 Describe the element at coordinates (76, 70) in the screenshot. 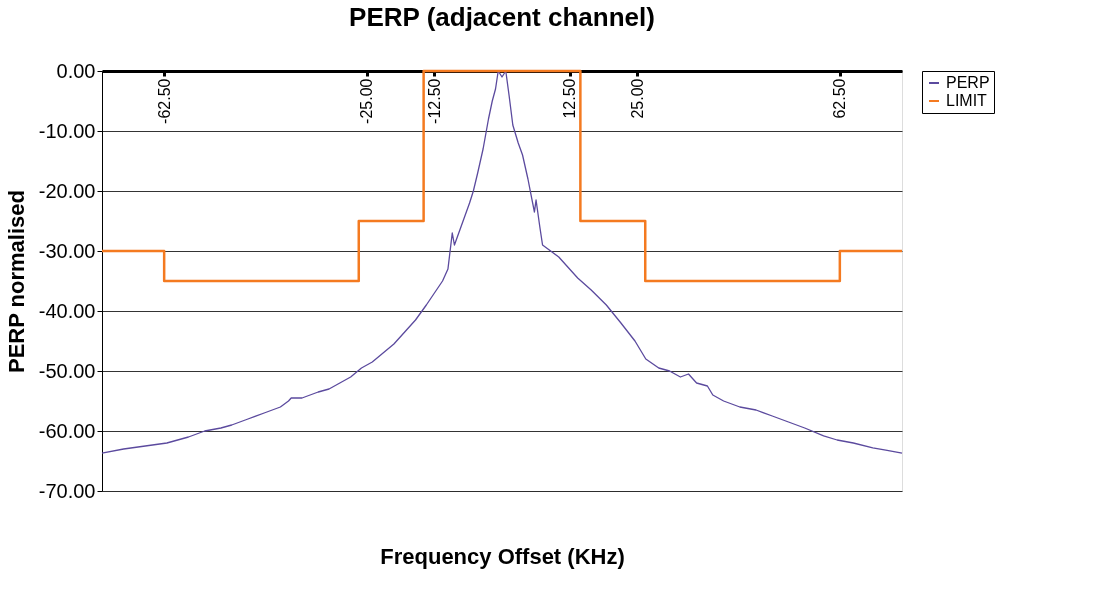

I see `y-tick-label: 0.00` at that location.